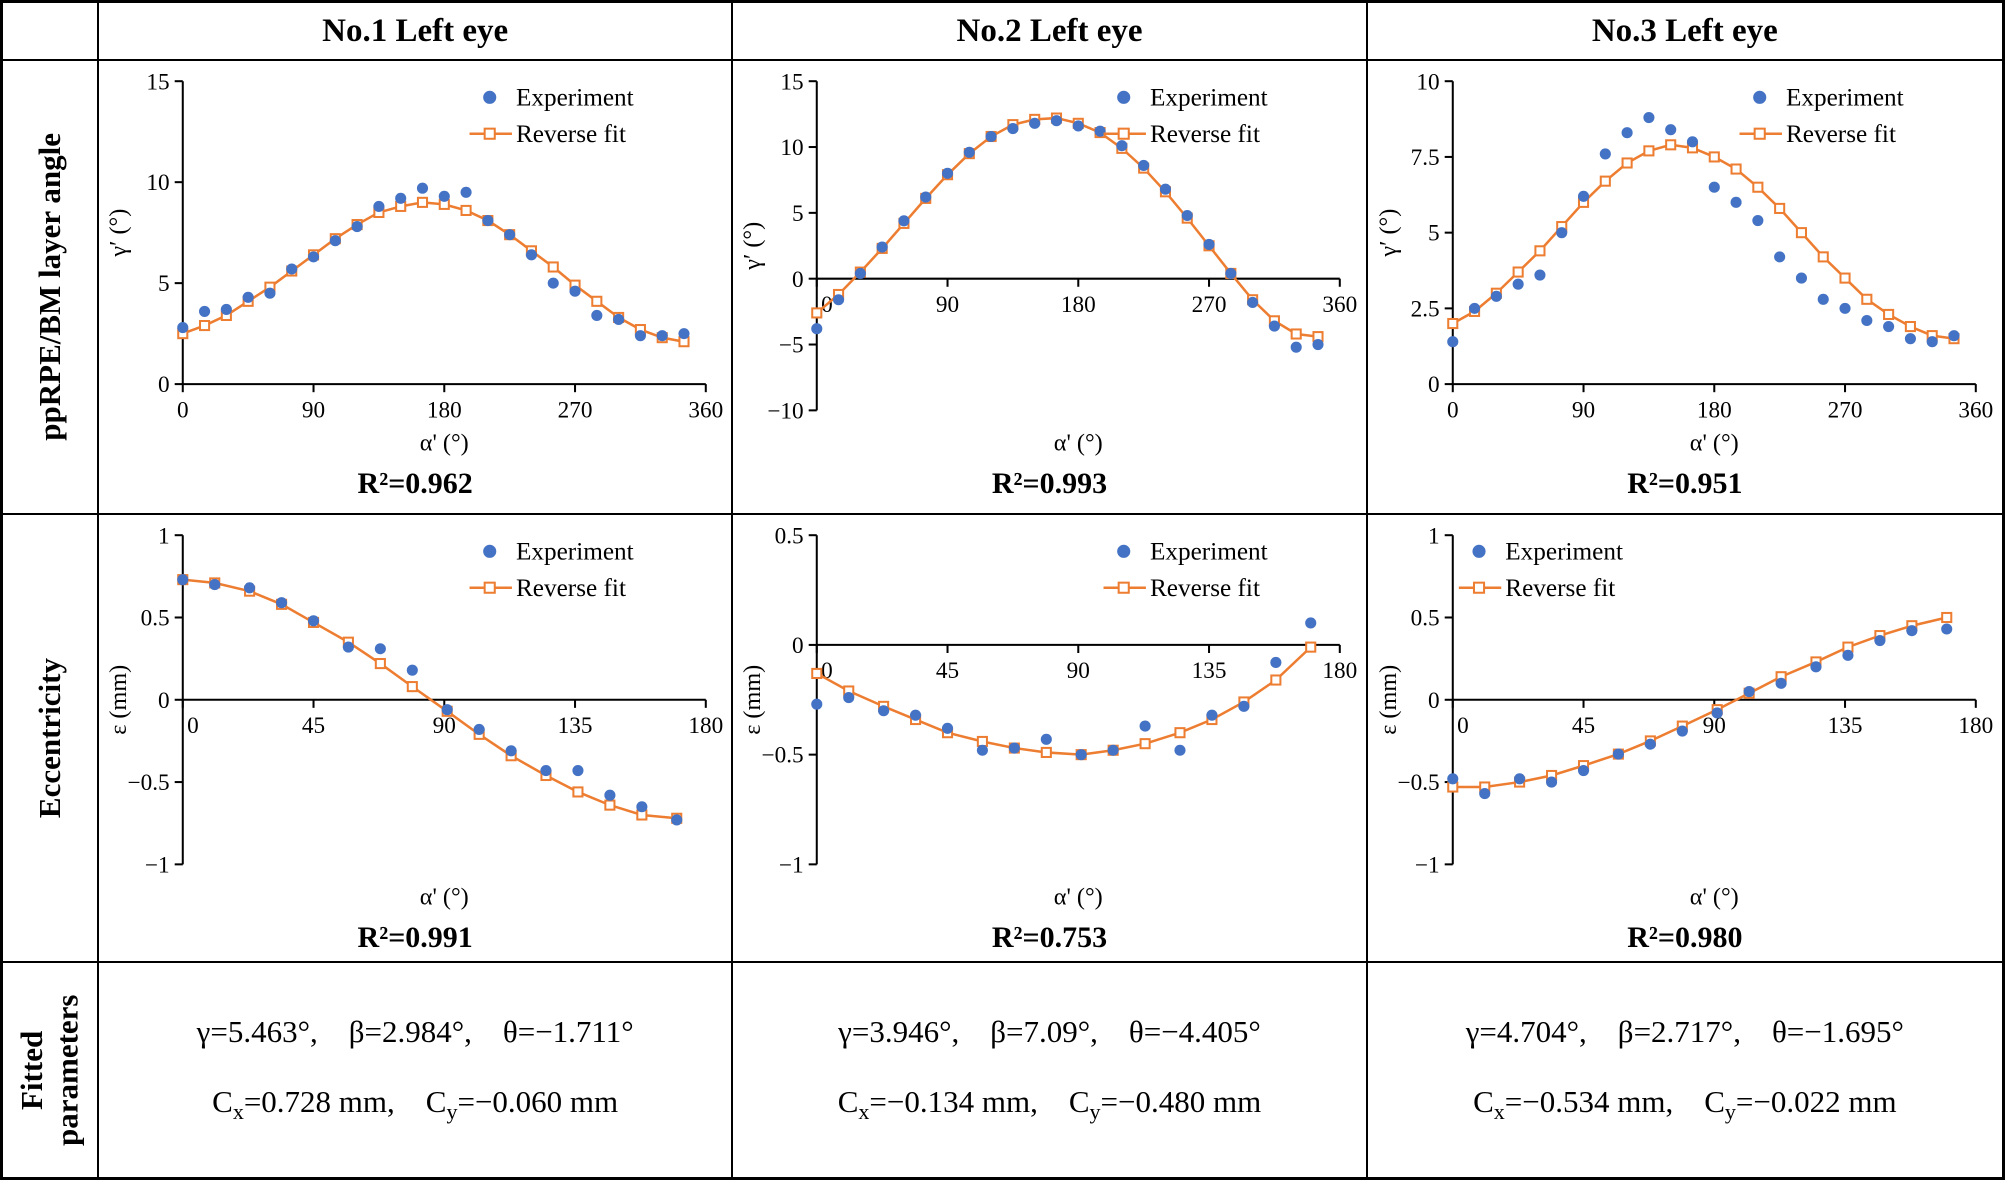  I want to click on x-tick-label: 360, so click(1975, 410).